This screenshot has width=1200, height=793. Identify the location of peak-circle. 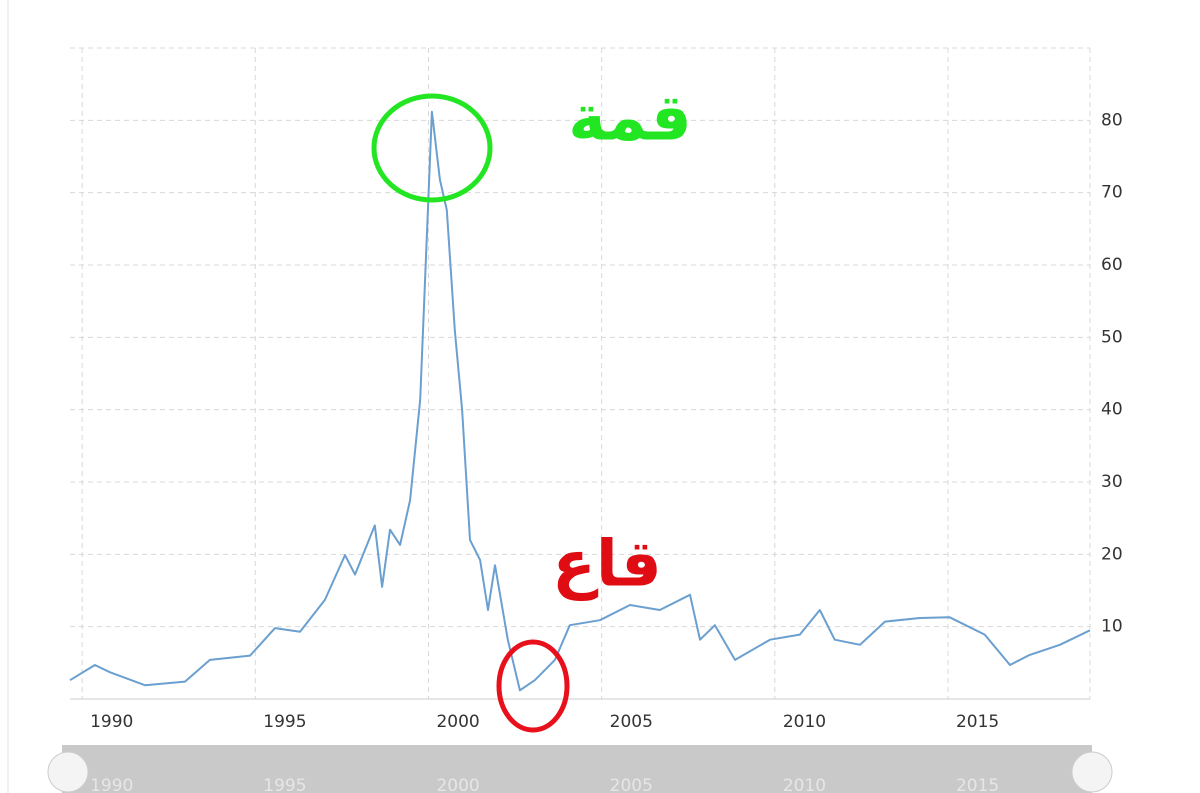
(432, 148).